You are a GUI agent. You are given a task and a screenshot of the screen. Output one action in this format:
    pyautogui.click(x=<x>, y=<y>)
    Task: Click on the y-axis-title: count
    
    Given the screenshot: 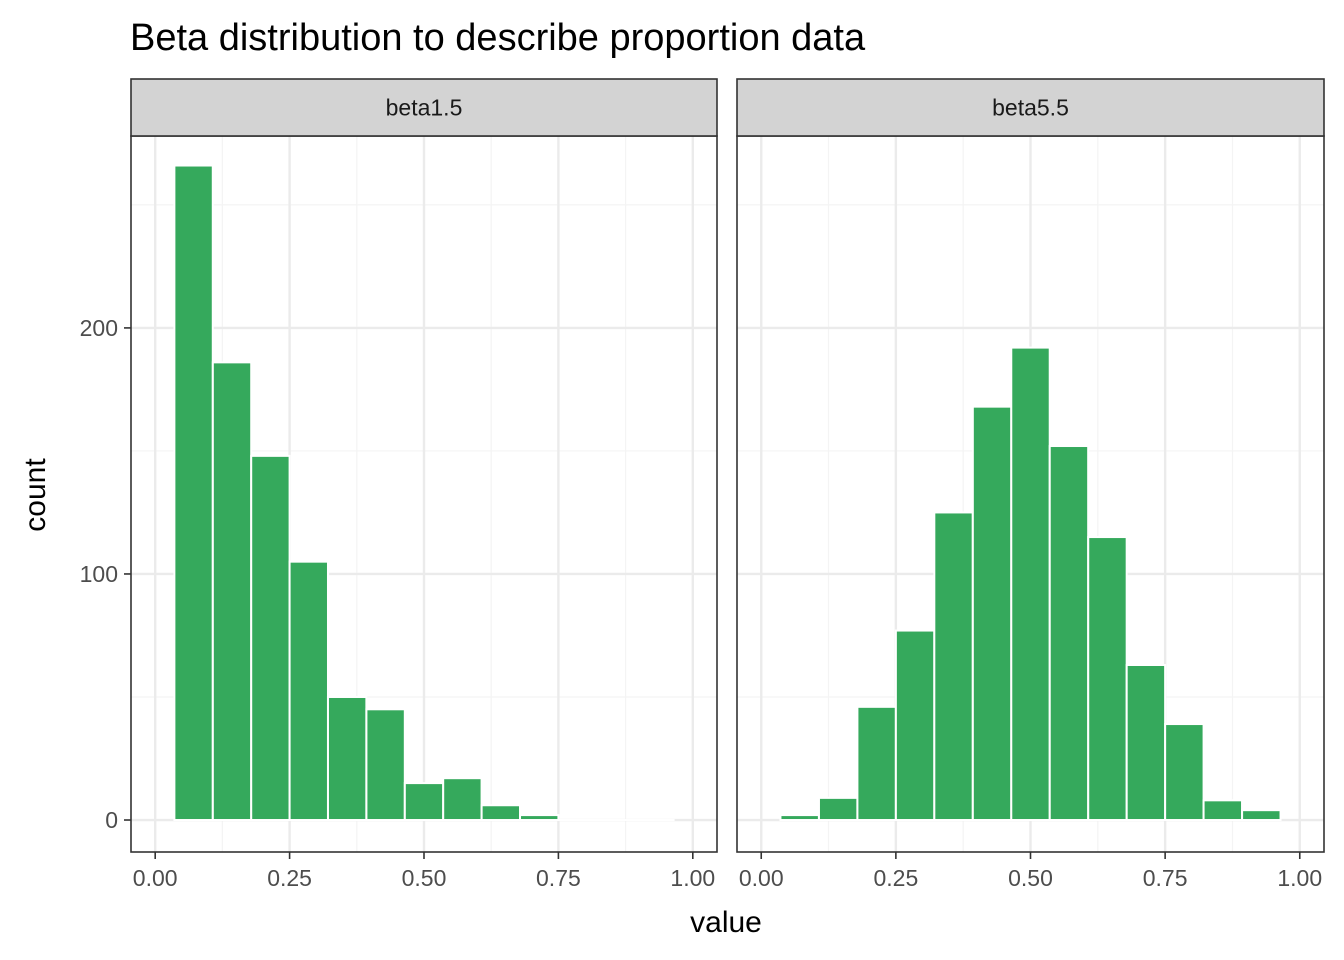 What is the action you would take?
    pyautogui.click(x=35, y=495)
    